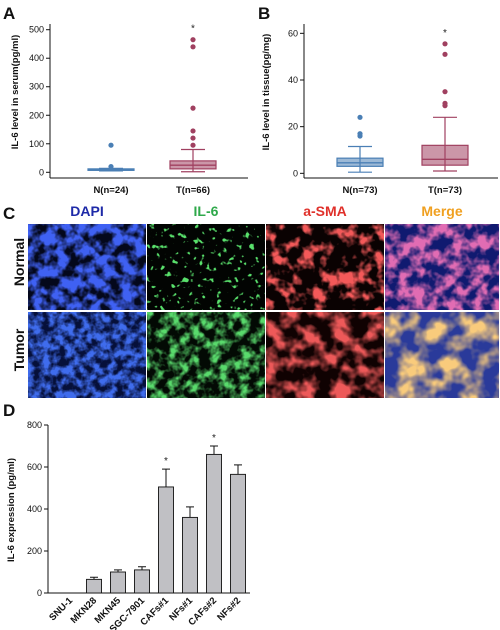  Describe the element at coordinates (19, 262) in the screenshot. I see `row-label-normal: Normal` at that location.